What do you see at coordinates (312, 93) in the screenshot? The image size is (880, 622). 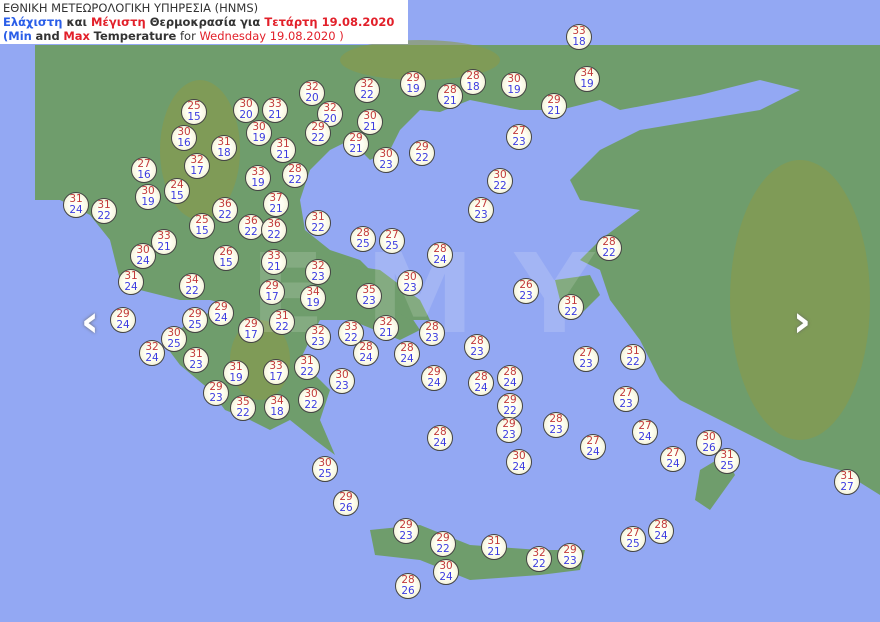 I see `station-marker: 32 20` at bounding box center [312, 93].